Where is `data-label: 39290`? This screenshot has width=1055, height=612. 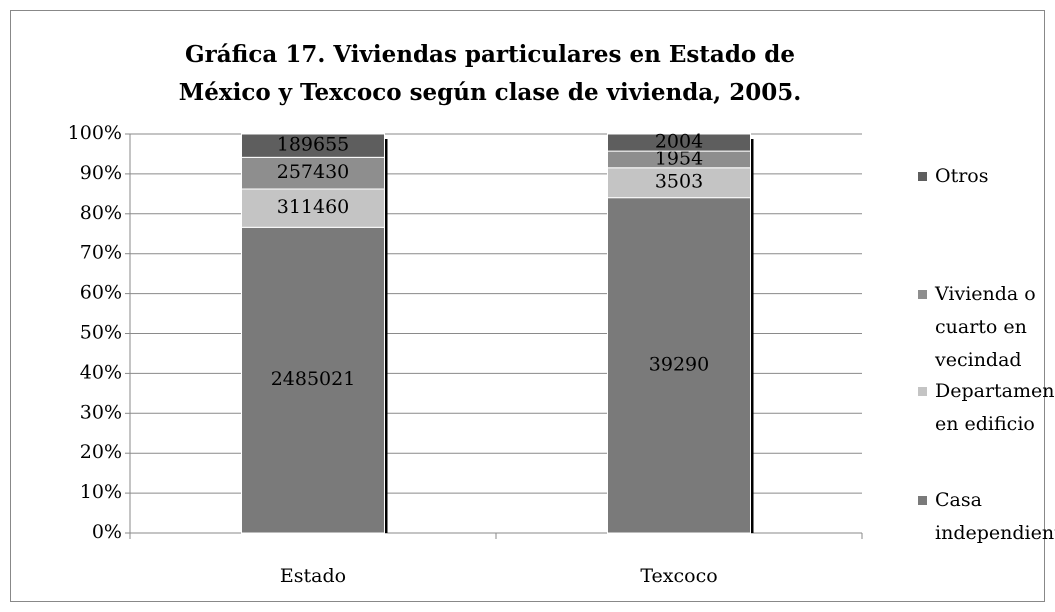
data-label: 39290 is located at coordinates (679, 364).